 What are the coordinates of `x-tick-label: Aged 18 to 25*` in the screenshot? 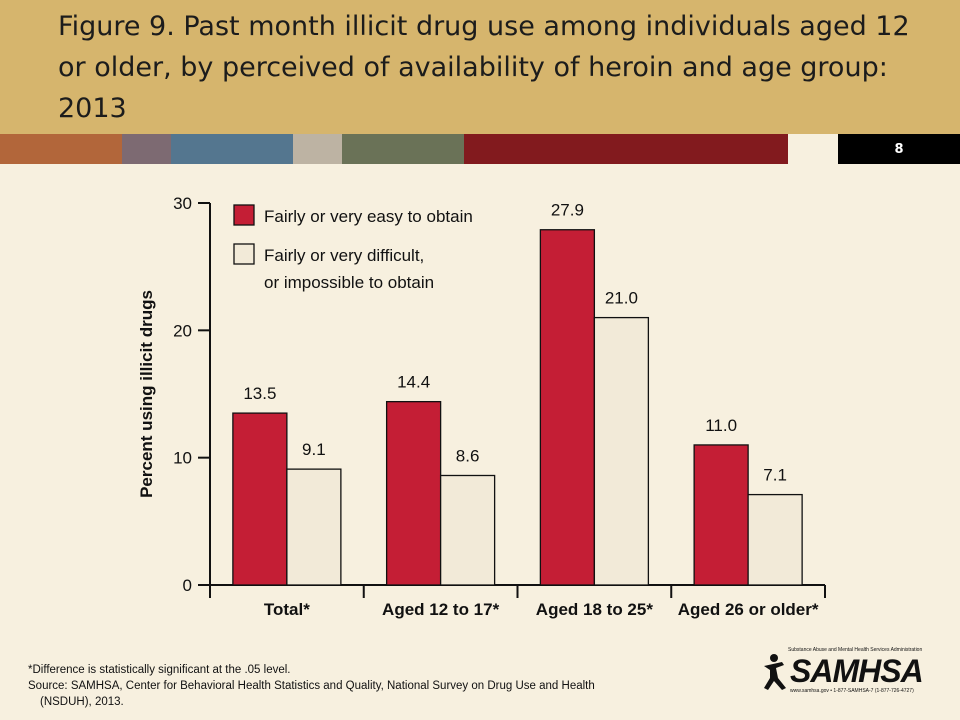 It's located at (595, 609).